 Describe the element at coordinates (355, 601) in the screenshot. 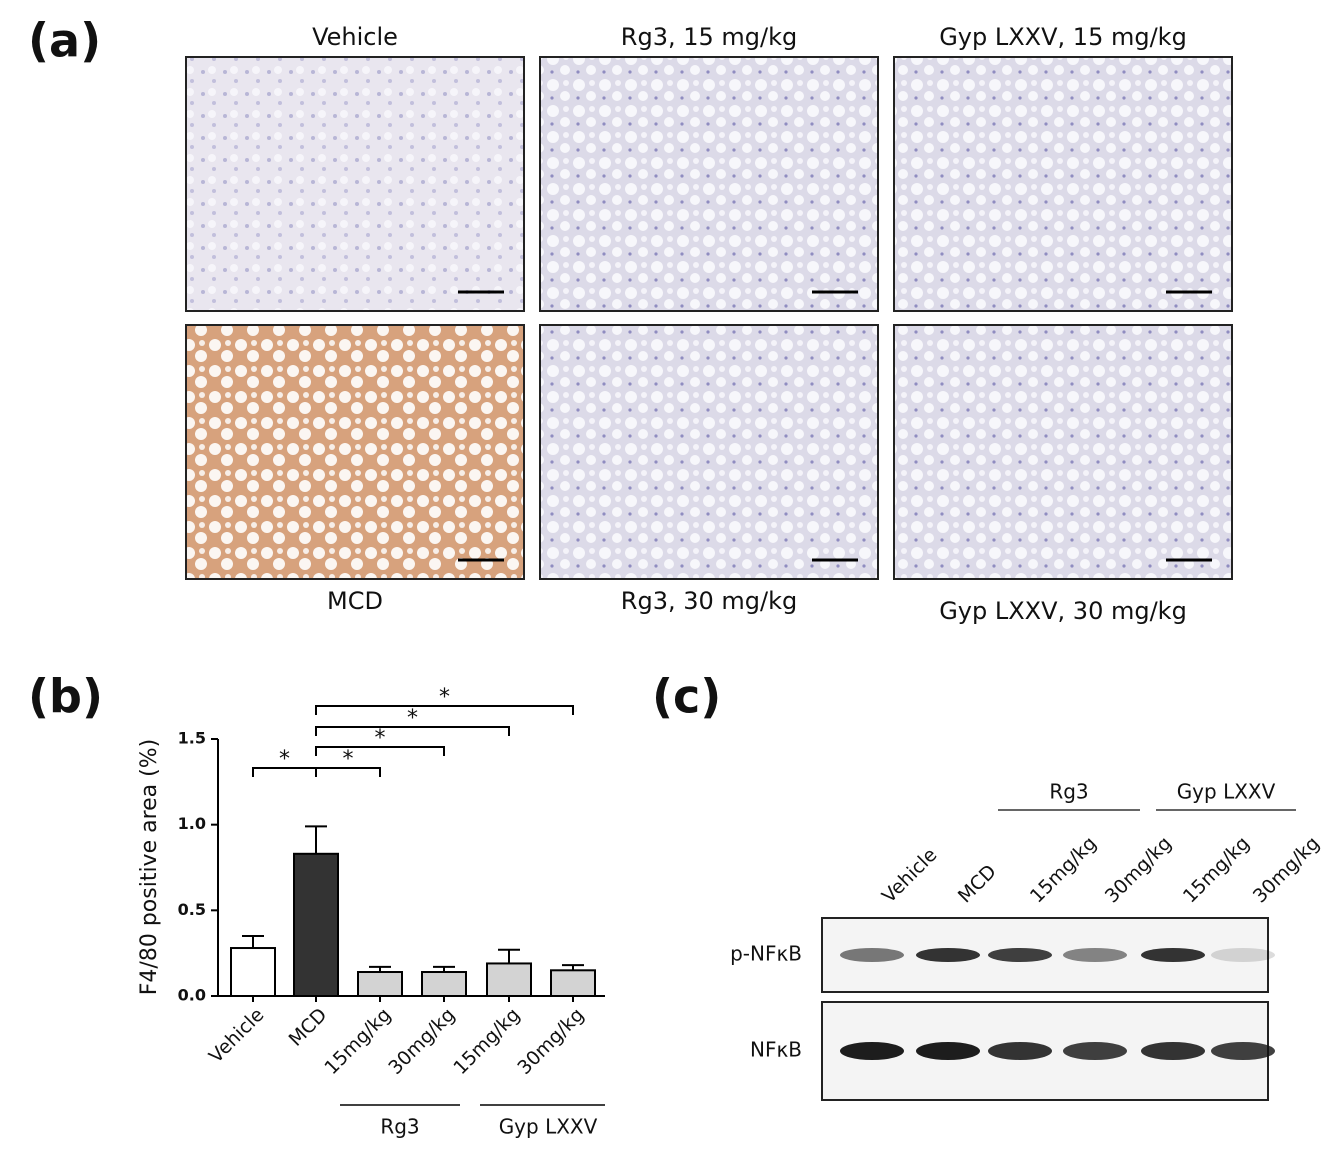

I see `image-label: MCD` at that location.